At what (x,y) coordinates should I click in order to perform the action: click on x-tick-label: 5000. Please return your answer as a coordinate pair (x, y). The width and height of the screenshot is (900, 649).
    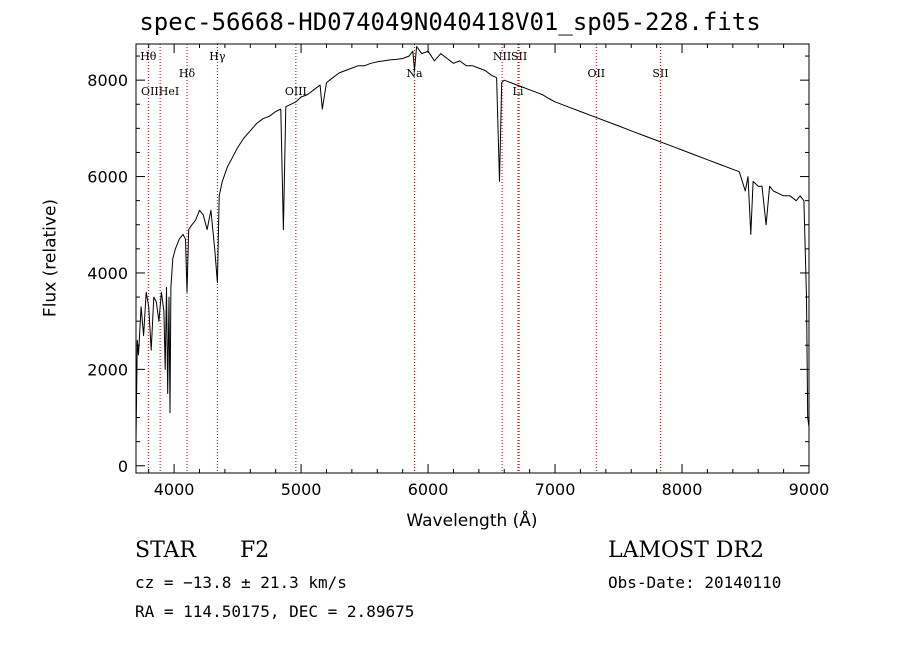
    Looking at the image, I should click on (301, 489).